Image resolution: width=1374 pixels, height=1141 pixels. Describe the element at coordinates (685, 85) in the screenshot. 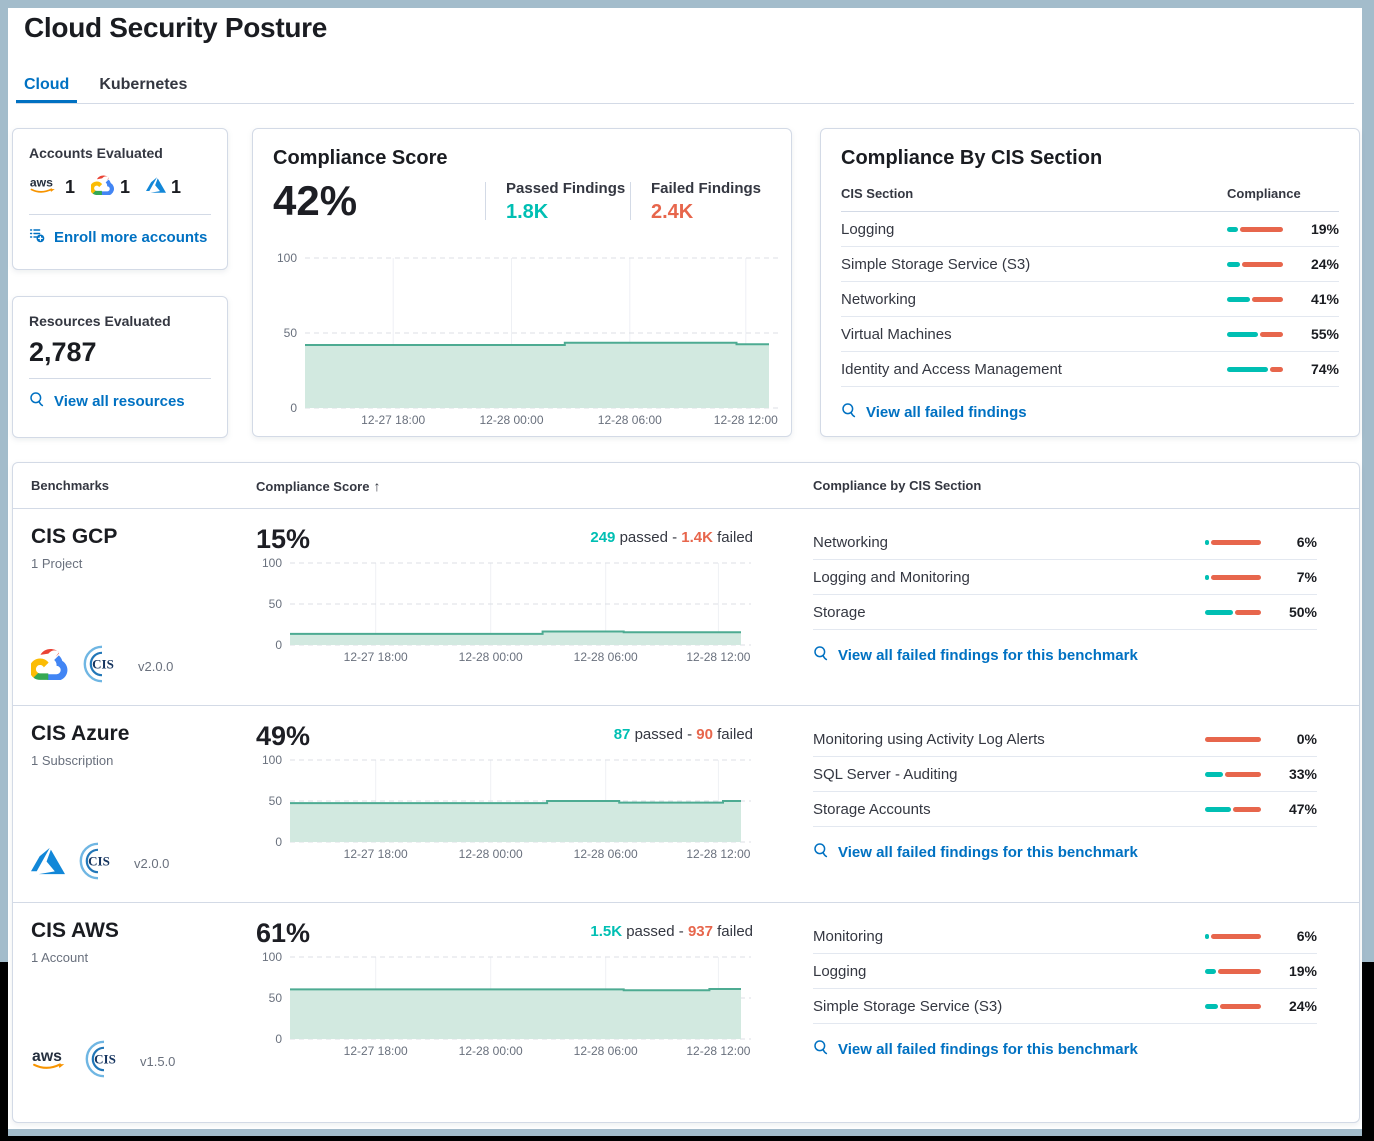

I see `tab-bar: Cloud Kubernetes` at that location.